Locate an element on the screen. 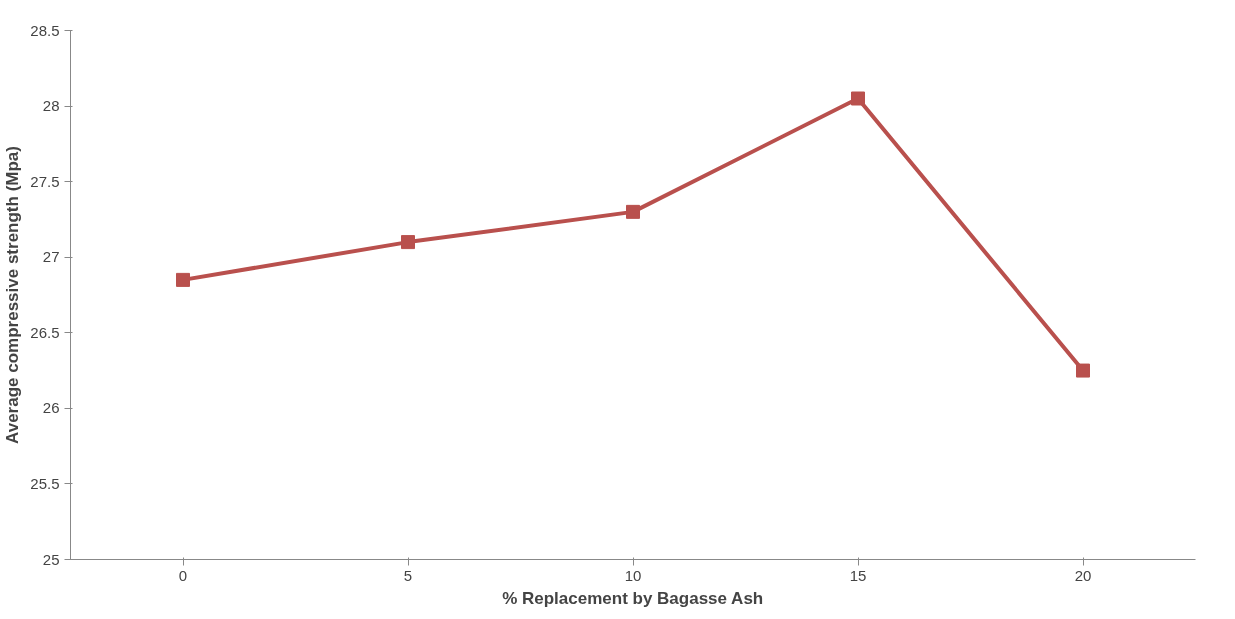  x-tick-label: 0 is located at coordinates (183, 575).